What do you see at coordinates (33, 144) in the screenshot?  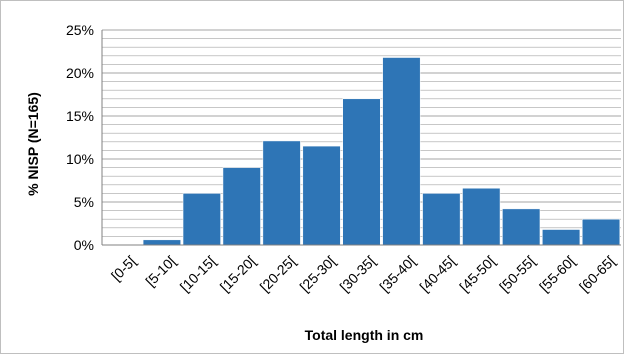 I see `y-axis-title: % NISP (N=165)` at bounding box center [33, 144].